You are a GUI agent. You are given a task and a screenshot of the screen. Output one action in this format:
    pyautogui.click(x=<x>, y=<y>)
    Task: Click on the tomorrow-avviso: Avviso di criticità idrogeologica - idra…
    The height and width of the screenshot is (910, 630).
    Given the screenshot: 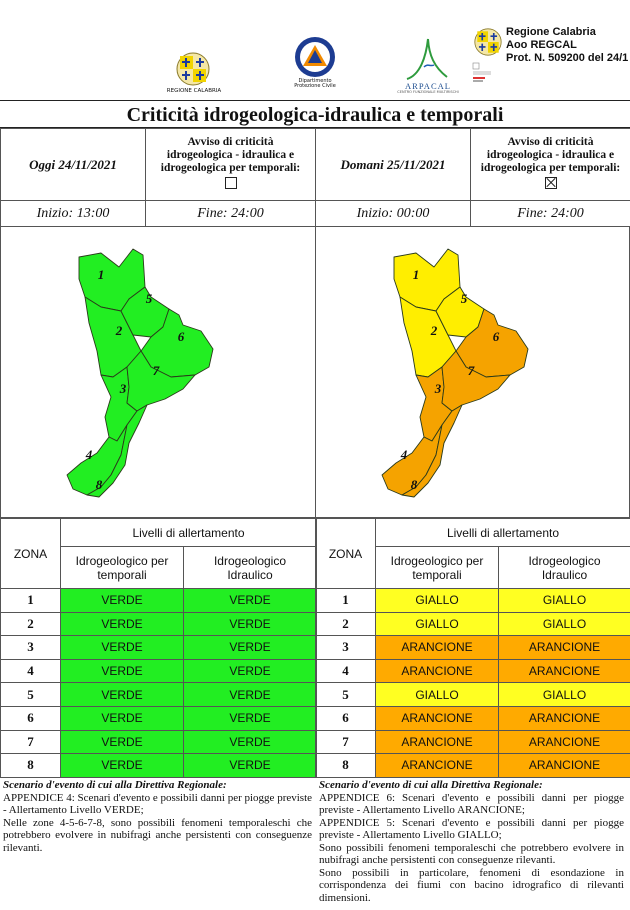 What is the action you would take?
    pyautogui.click(x=550, y=164)
    